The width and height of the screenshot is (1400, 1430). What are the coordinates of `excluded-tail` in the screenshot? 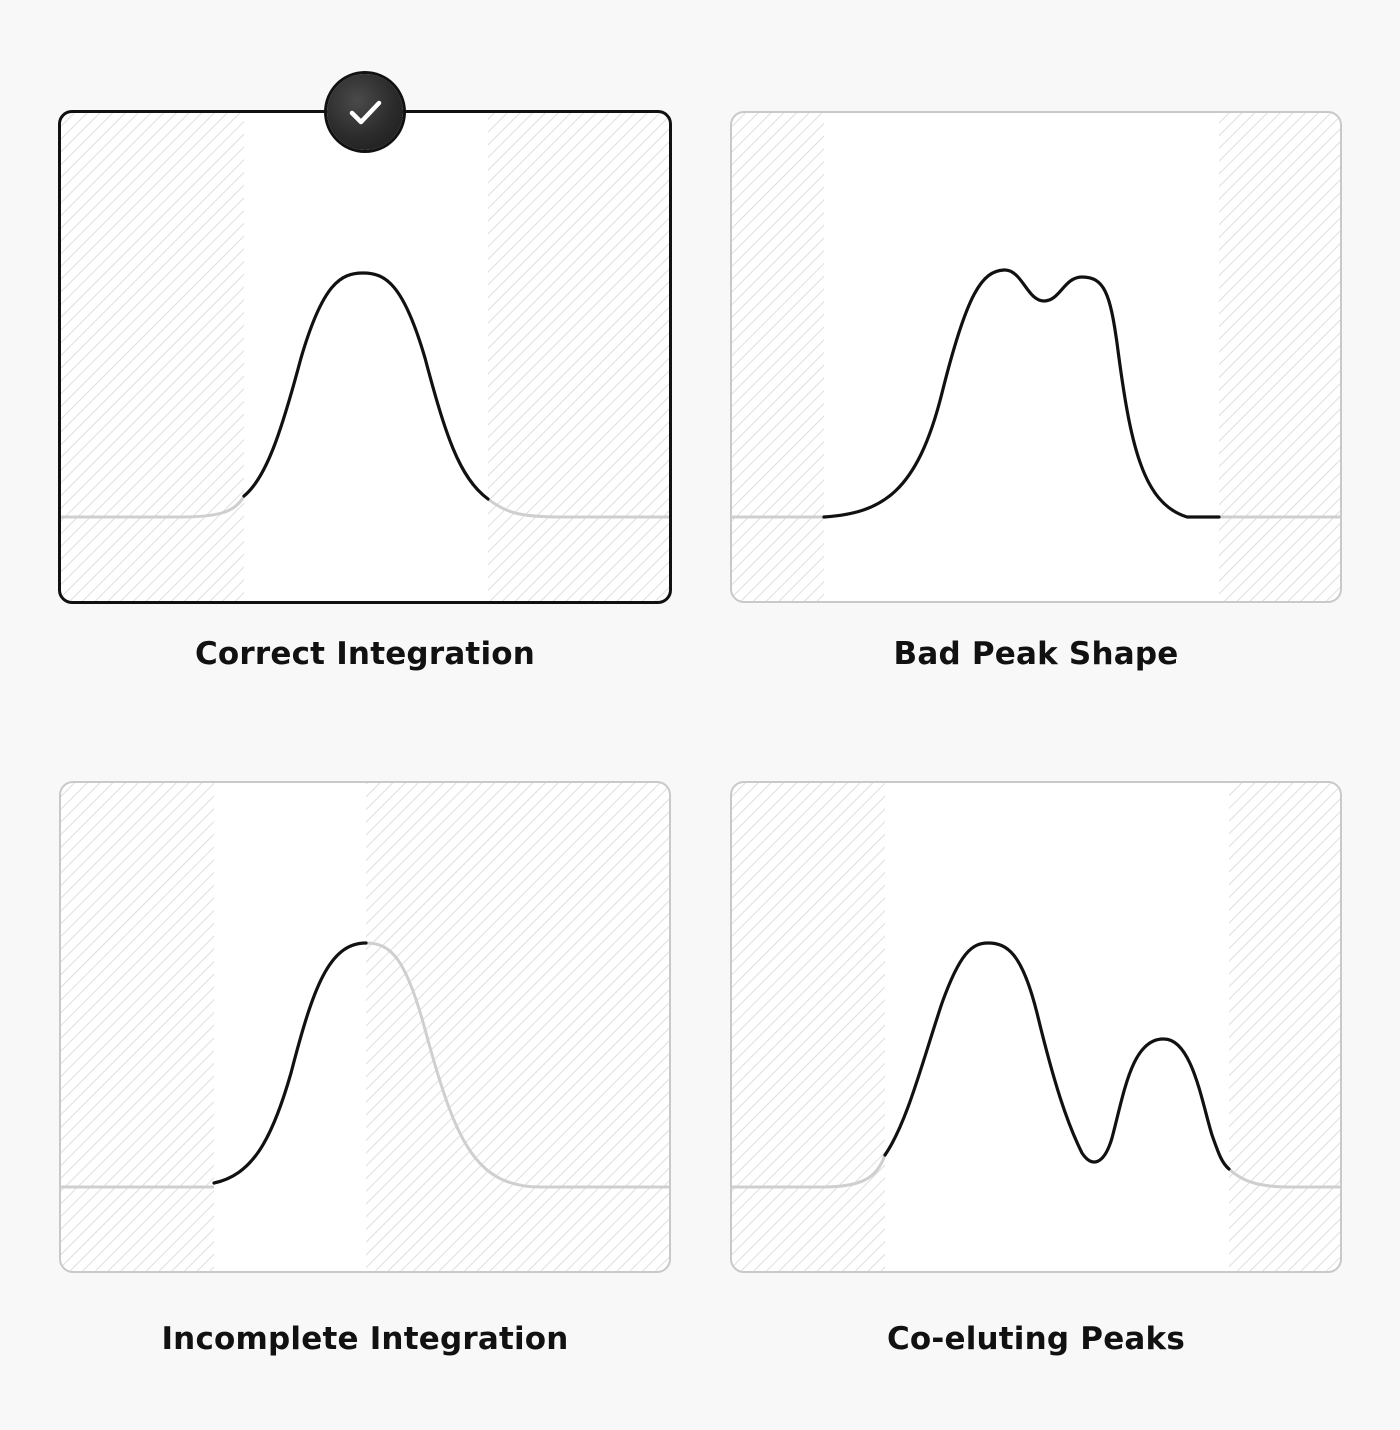 It's located at (517, 1065).